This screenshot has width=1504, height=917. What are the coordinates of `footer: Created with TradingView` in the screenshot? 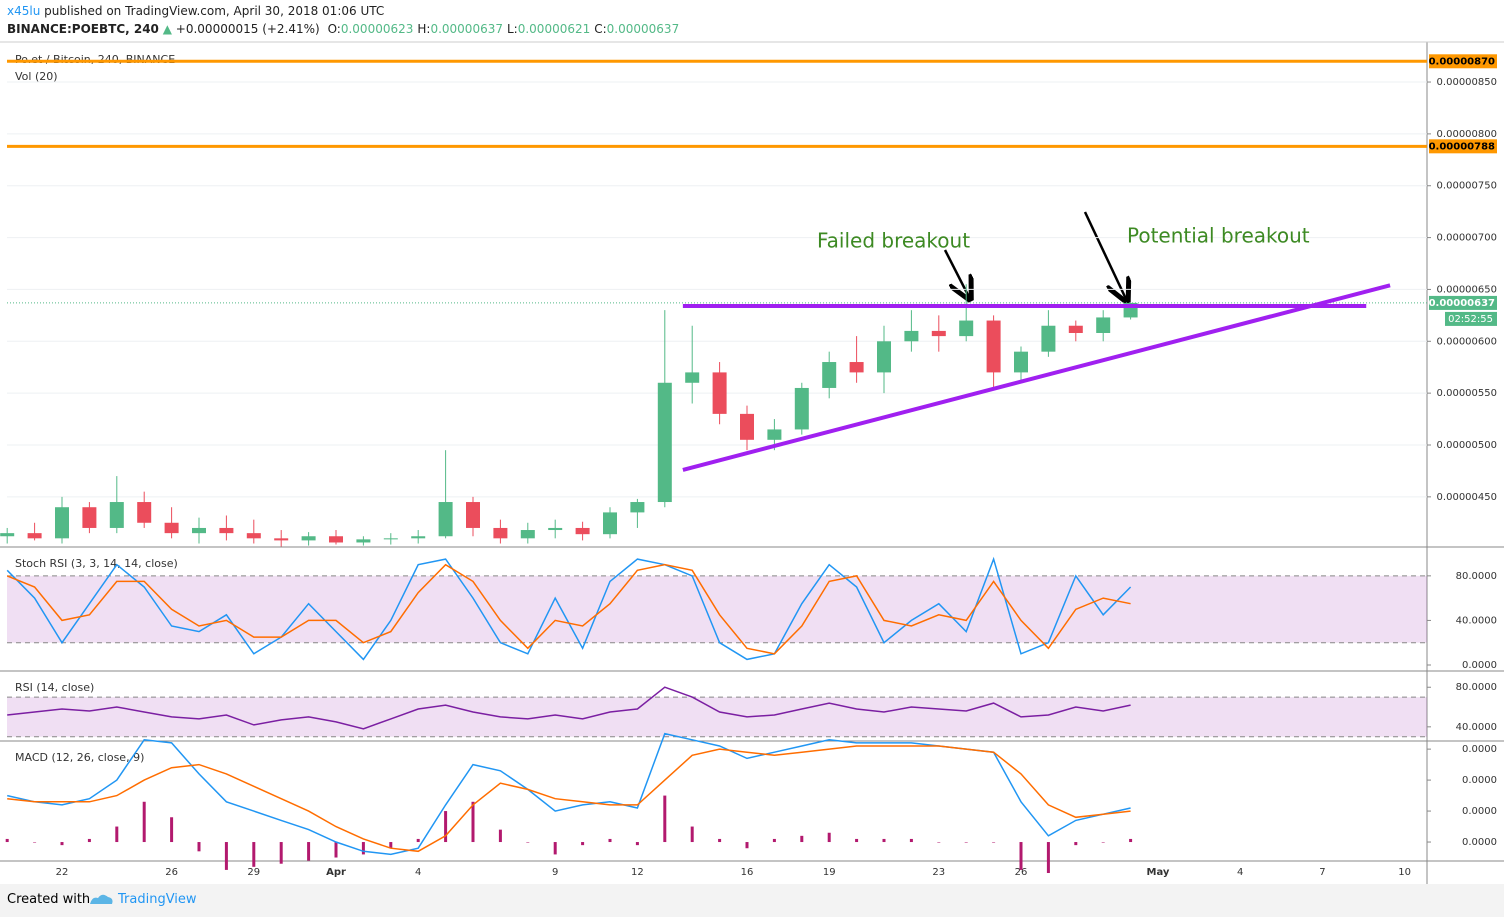 It's located at (752, 900).